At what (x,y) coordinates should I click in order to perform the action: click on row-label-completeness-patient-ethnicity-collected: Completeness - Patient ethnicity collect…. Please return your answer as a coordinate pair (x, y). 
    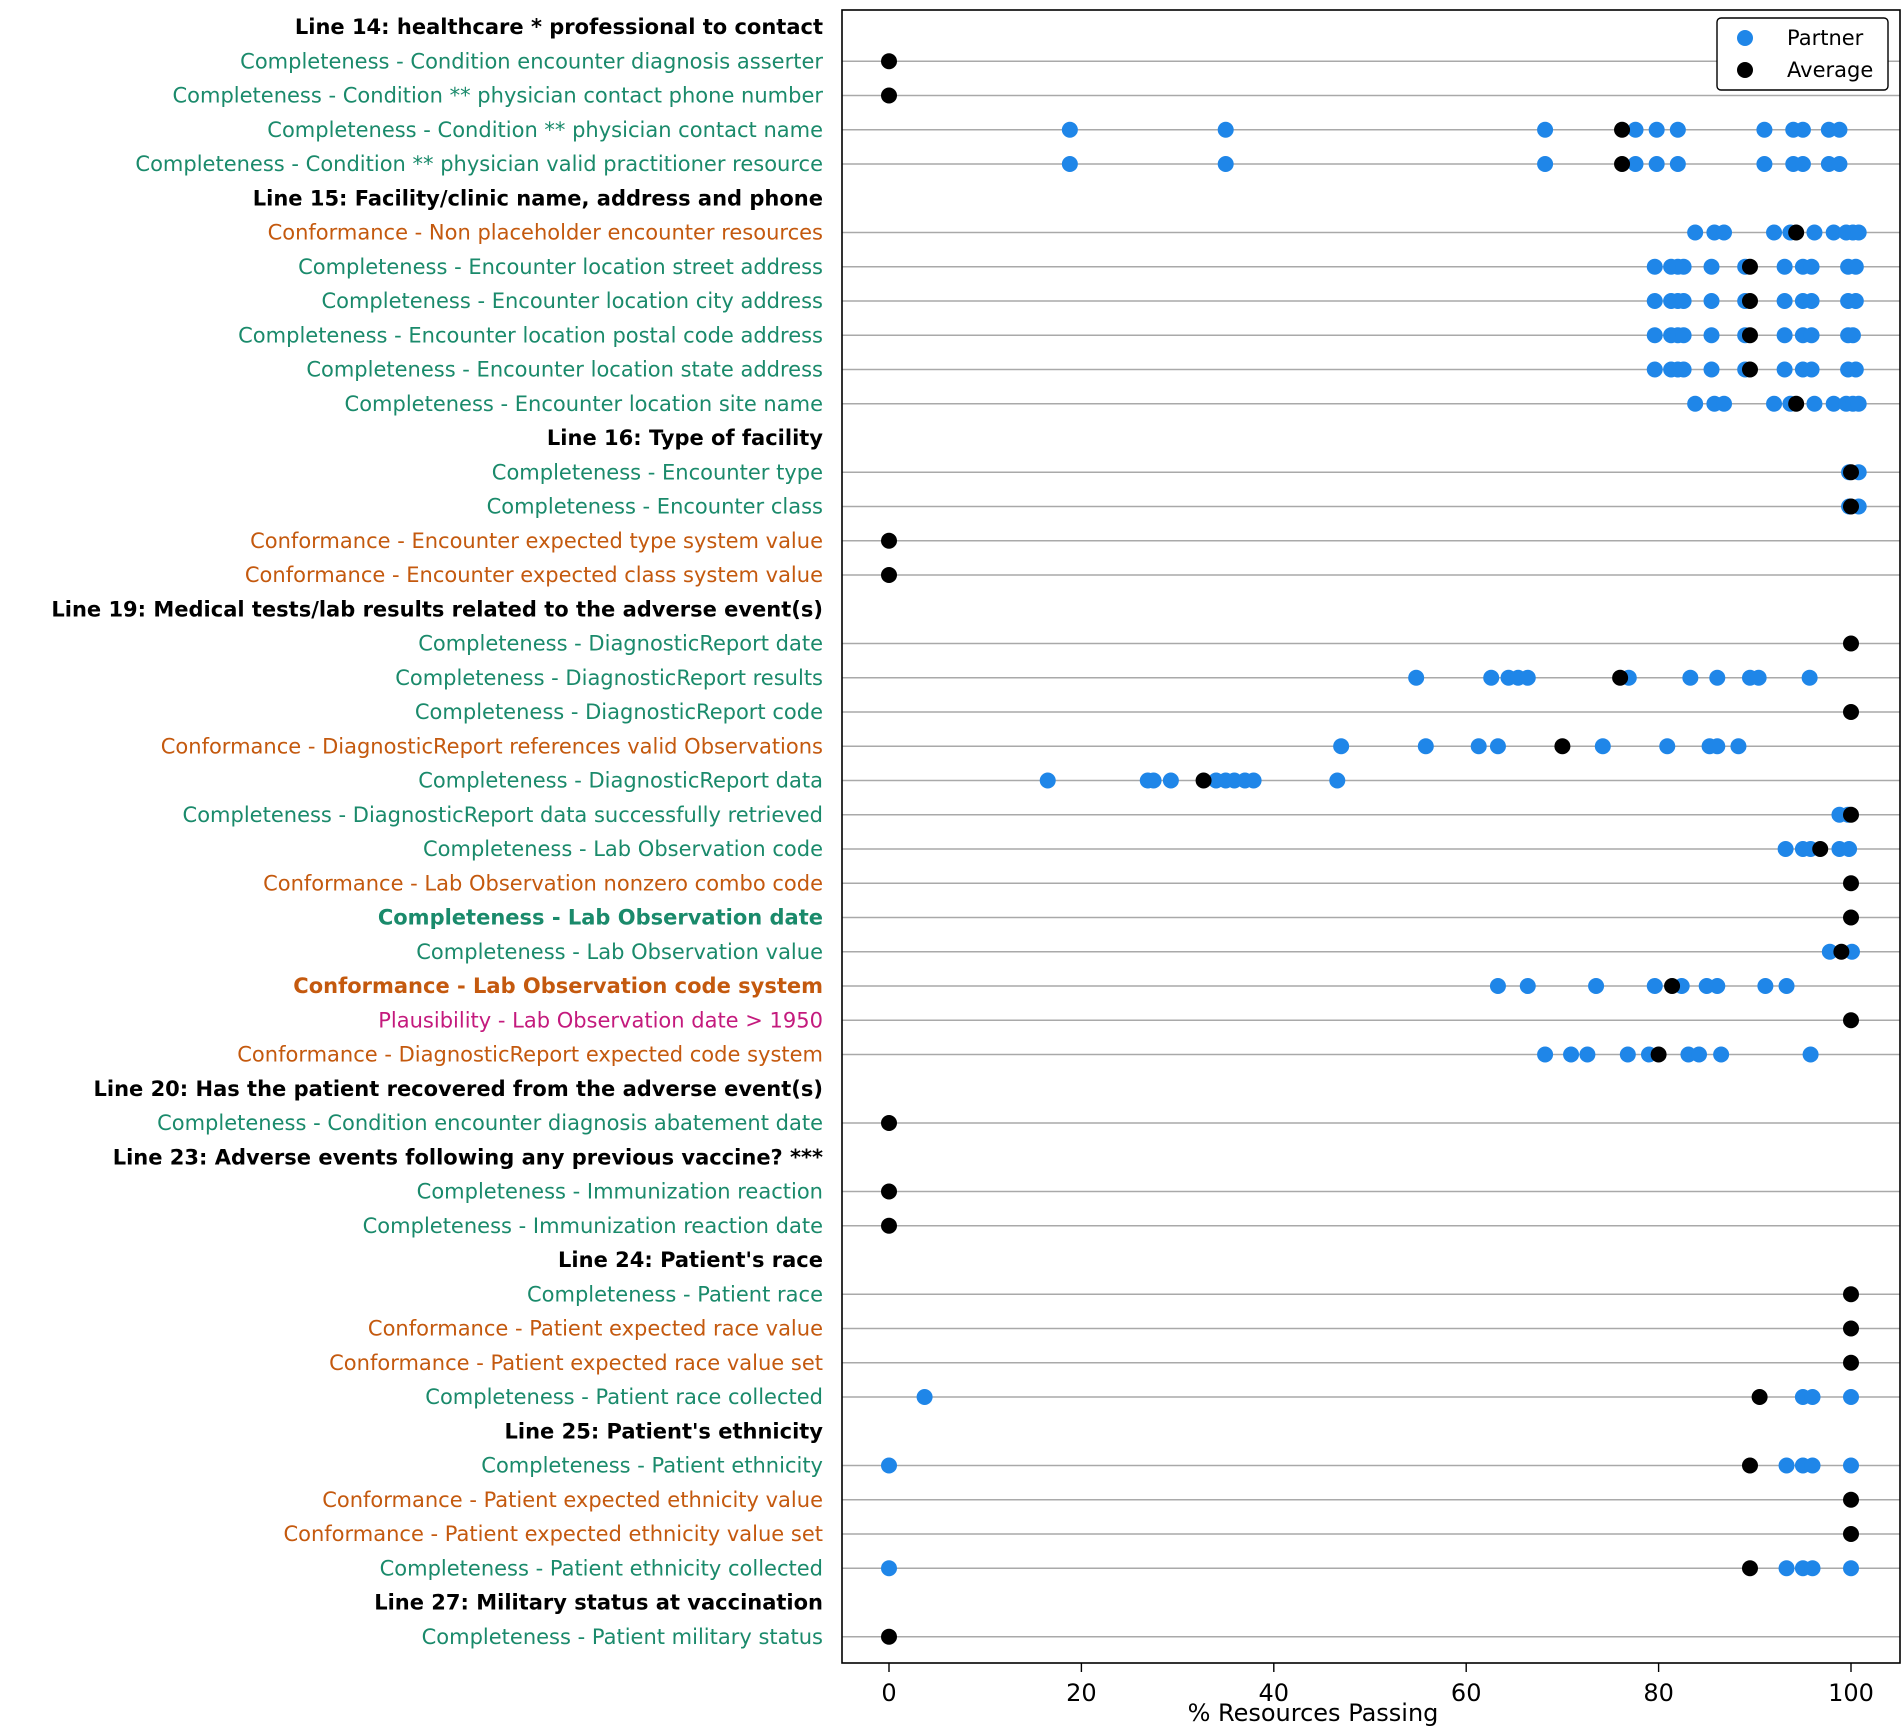
    Looking at the image, I should click on (601, 1568).